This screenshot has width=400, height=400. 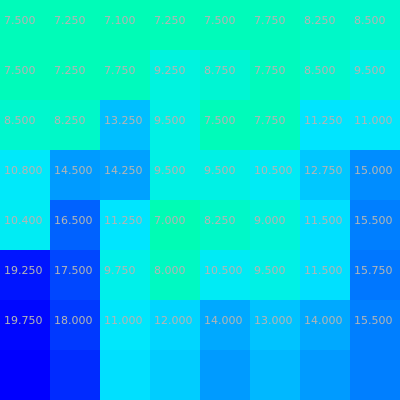 What do you see at coordinates (120, 20) in the screenshot?
I see `cell-value-label: 7.100` at bounding box center [120, 20].